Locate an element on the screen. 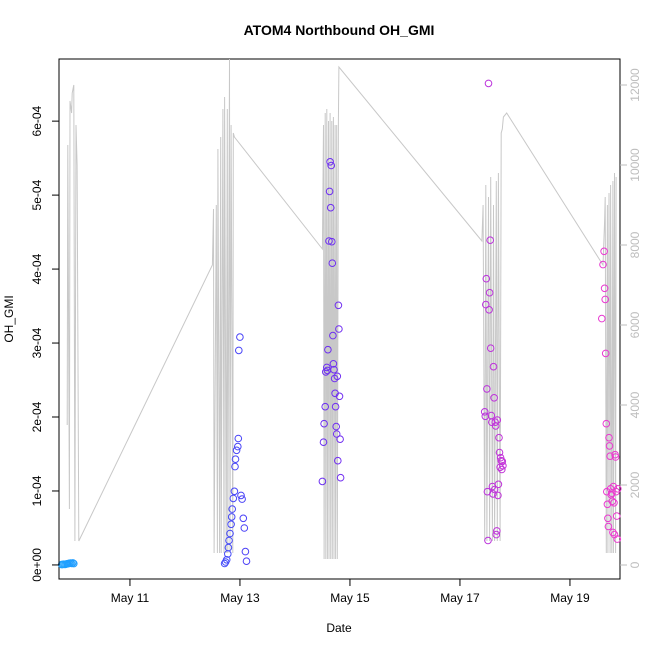  x-tick-label: May 19 is located at coordinates (570, 598).